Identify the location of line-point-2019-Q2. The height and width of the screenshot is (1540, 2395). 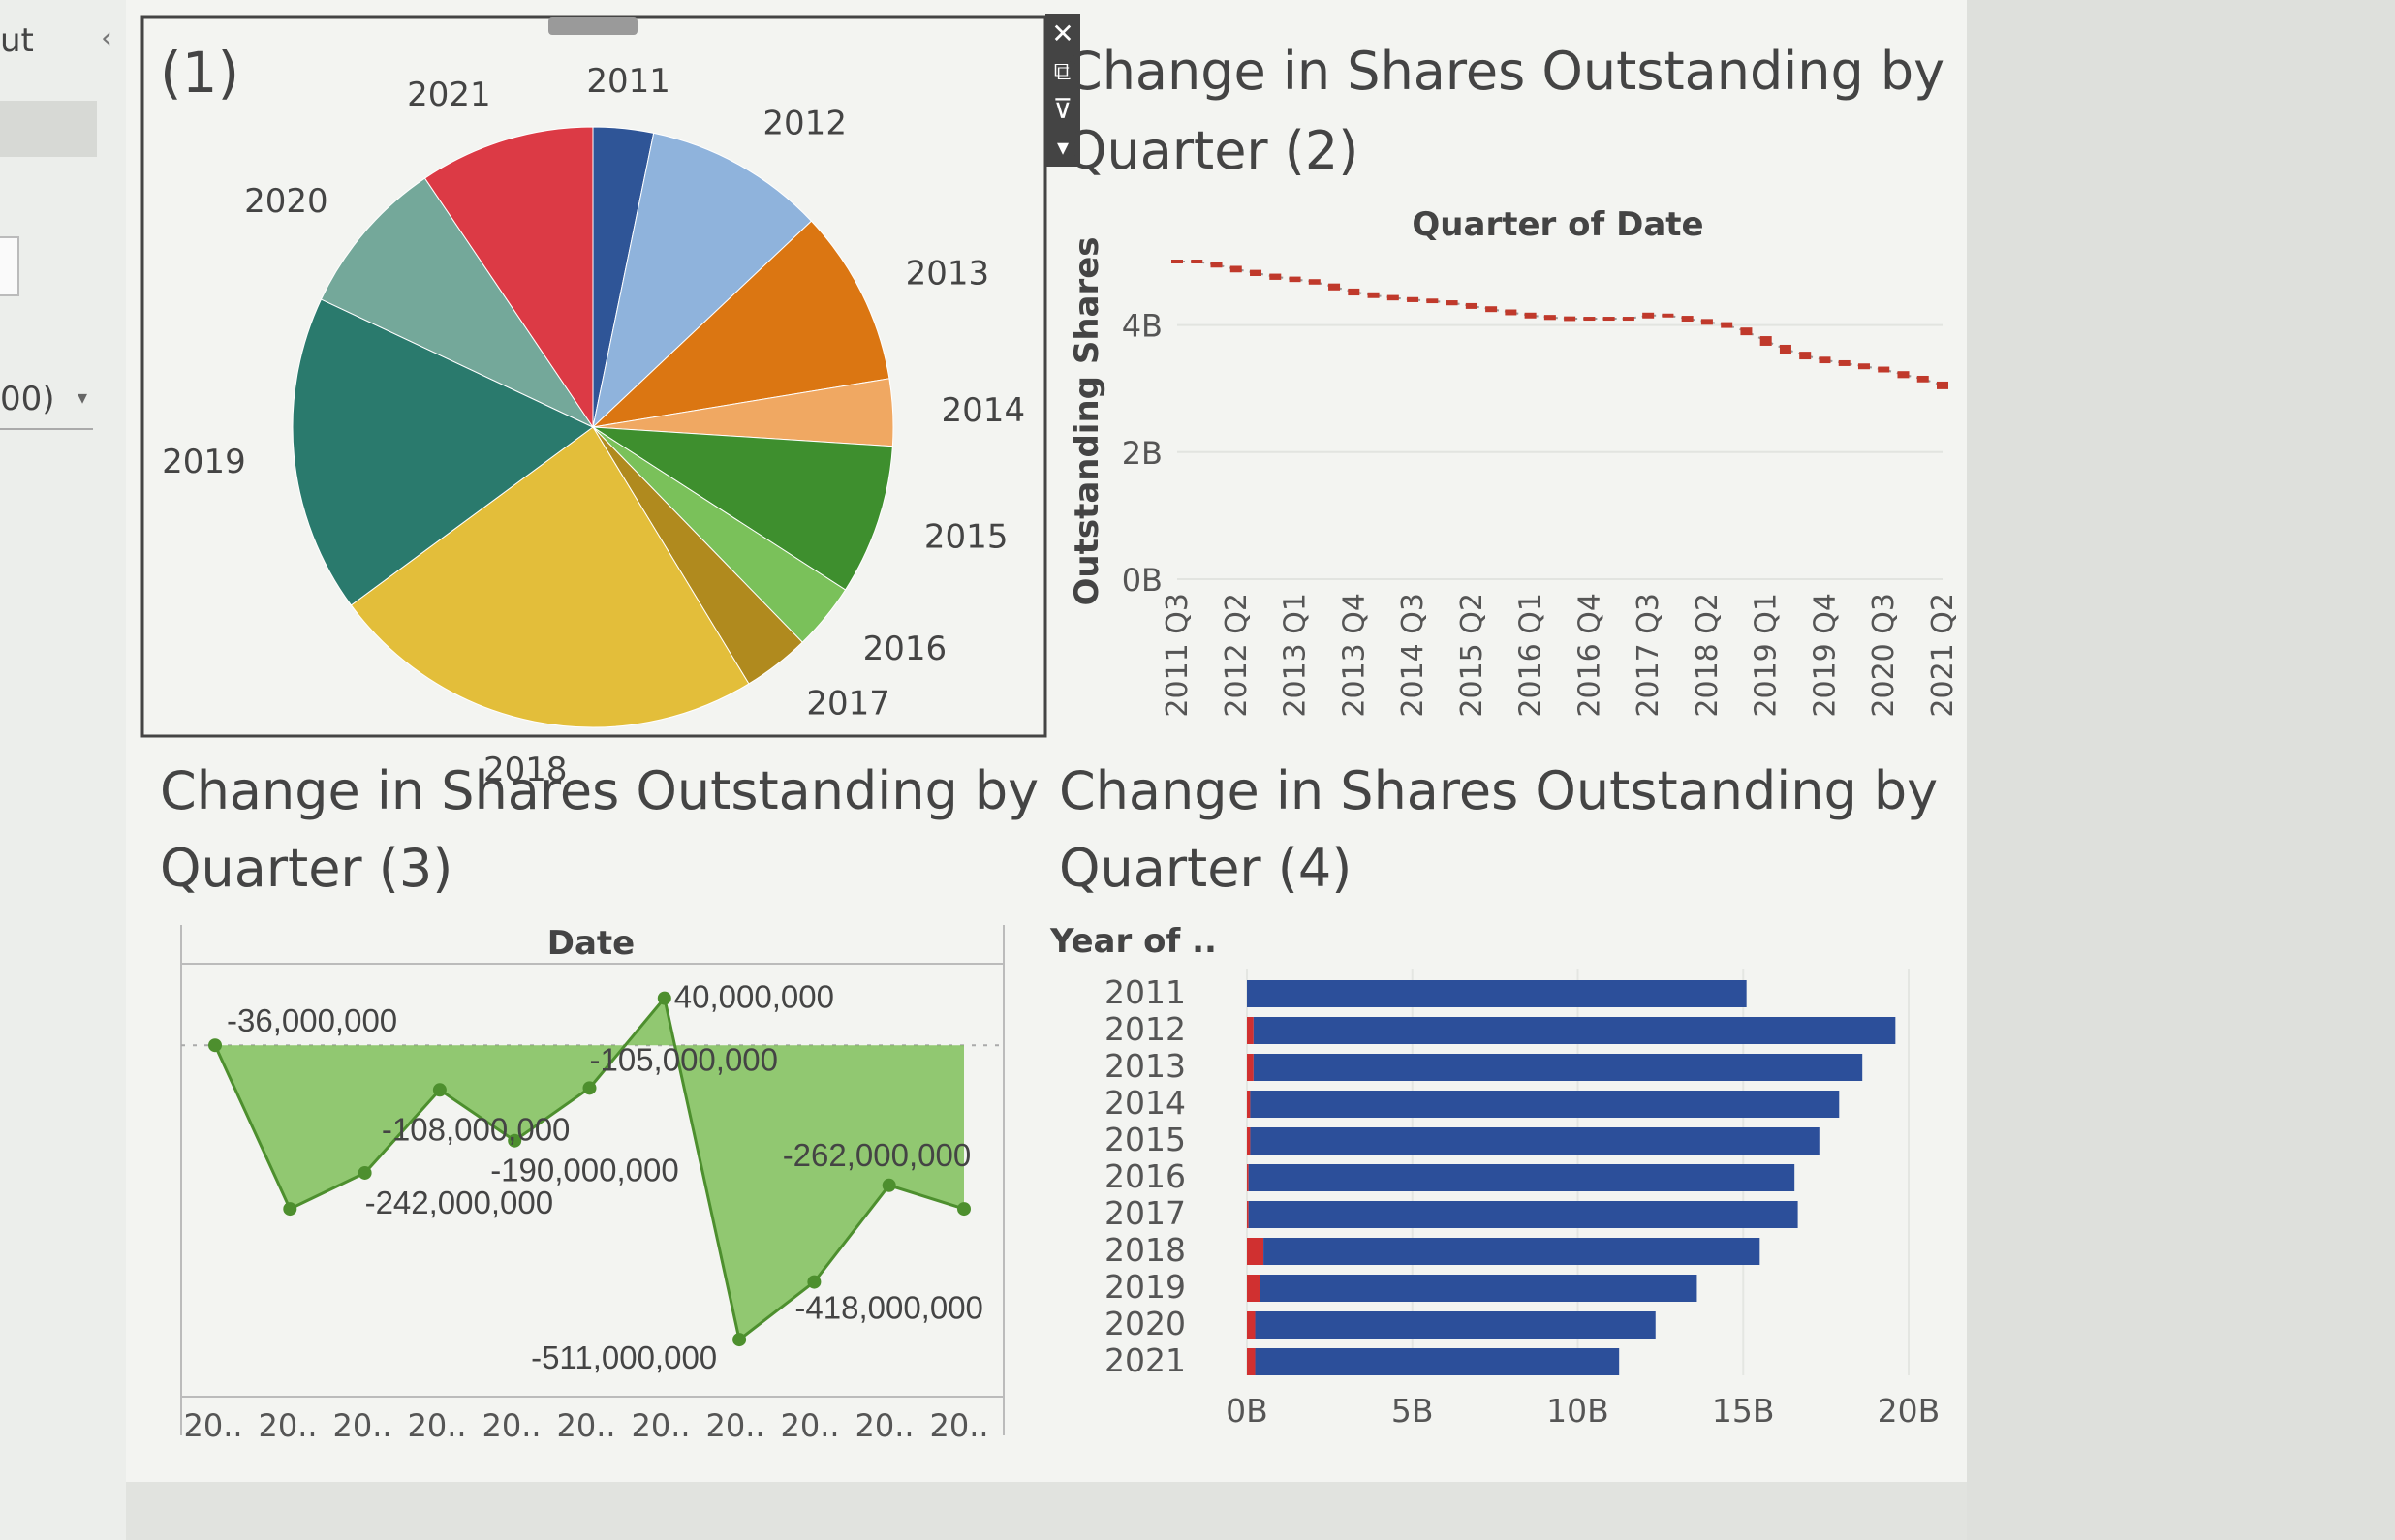
(1785, 349).